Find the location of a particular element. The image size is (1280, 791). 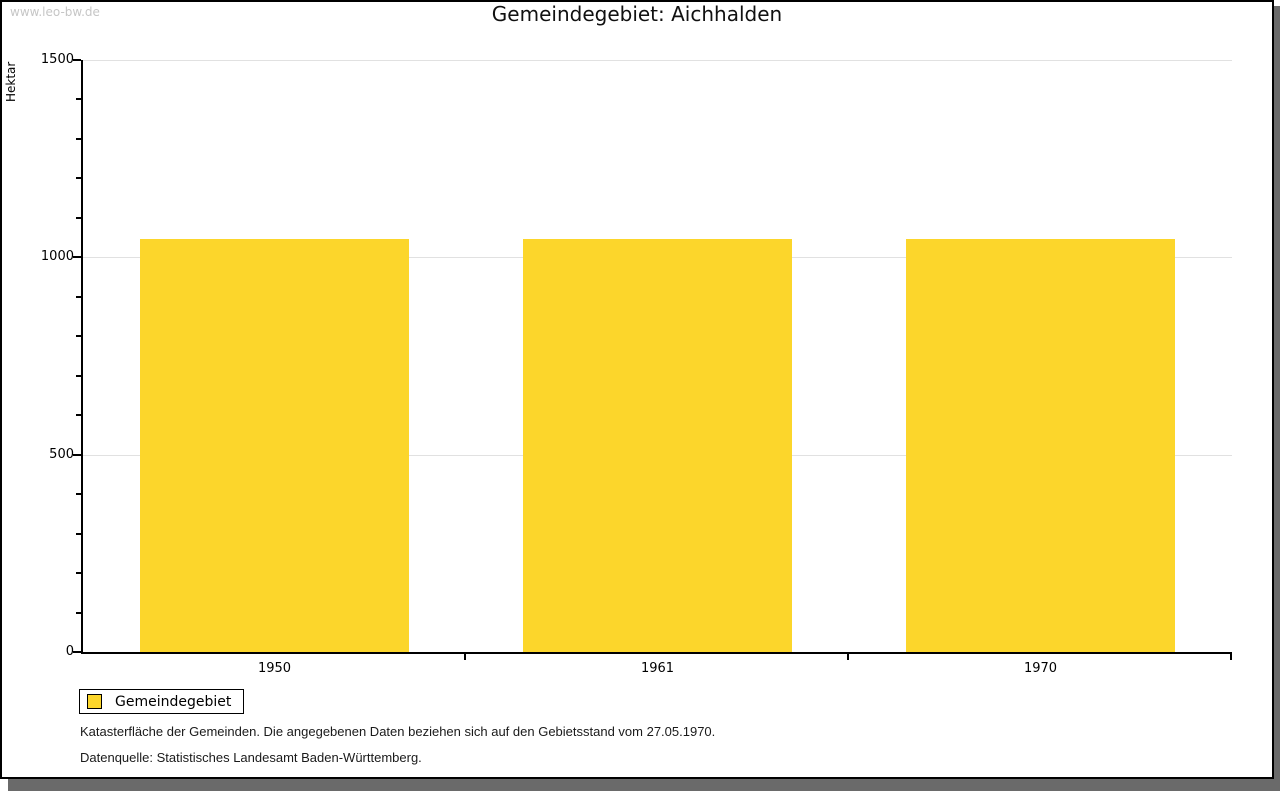

y-axis-title: Hektar is located at coordinates (11, 81).